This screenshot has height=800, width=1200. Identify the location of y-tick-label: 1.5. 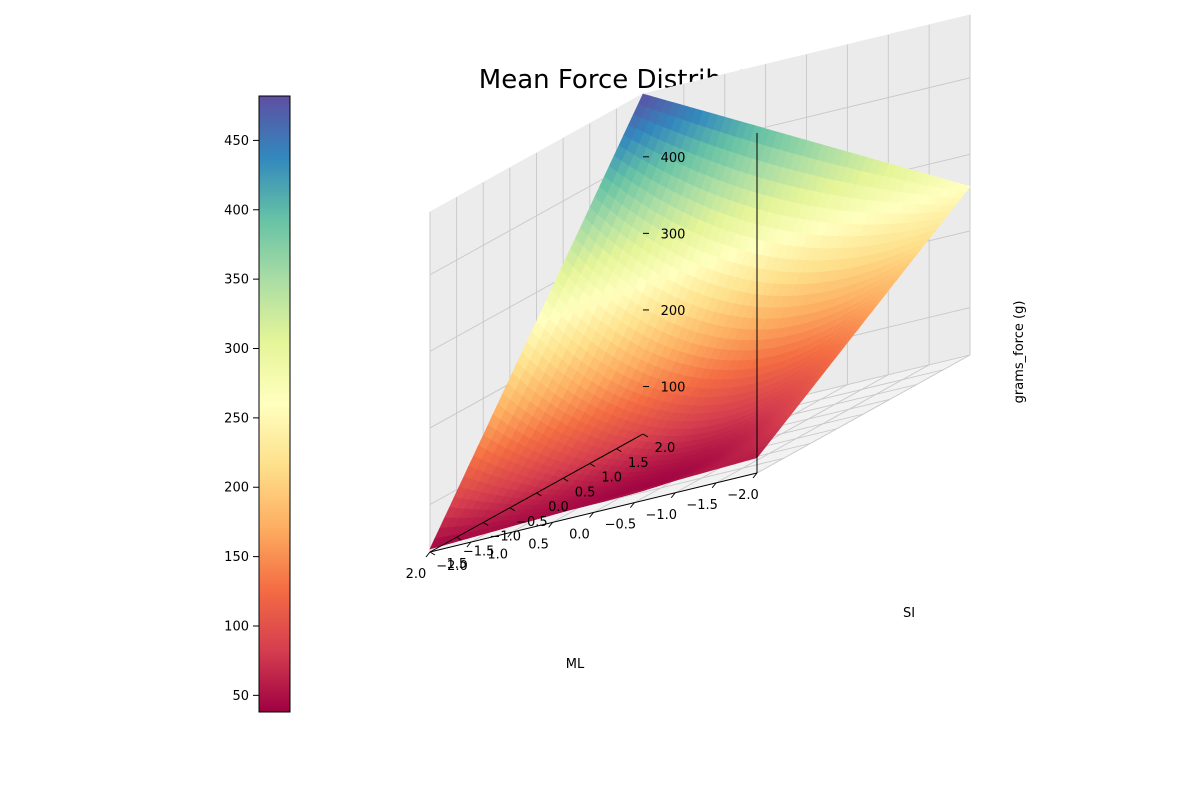
(638, 463).